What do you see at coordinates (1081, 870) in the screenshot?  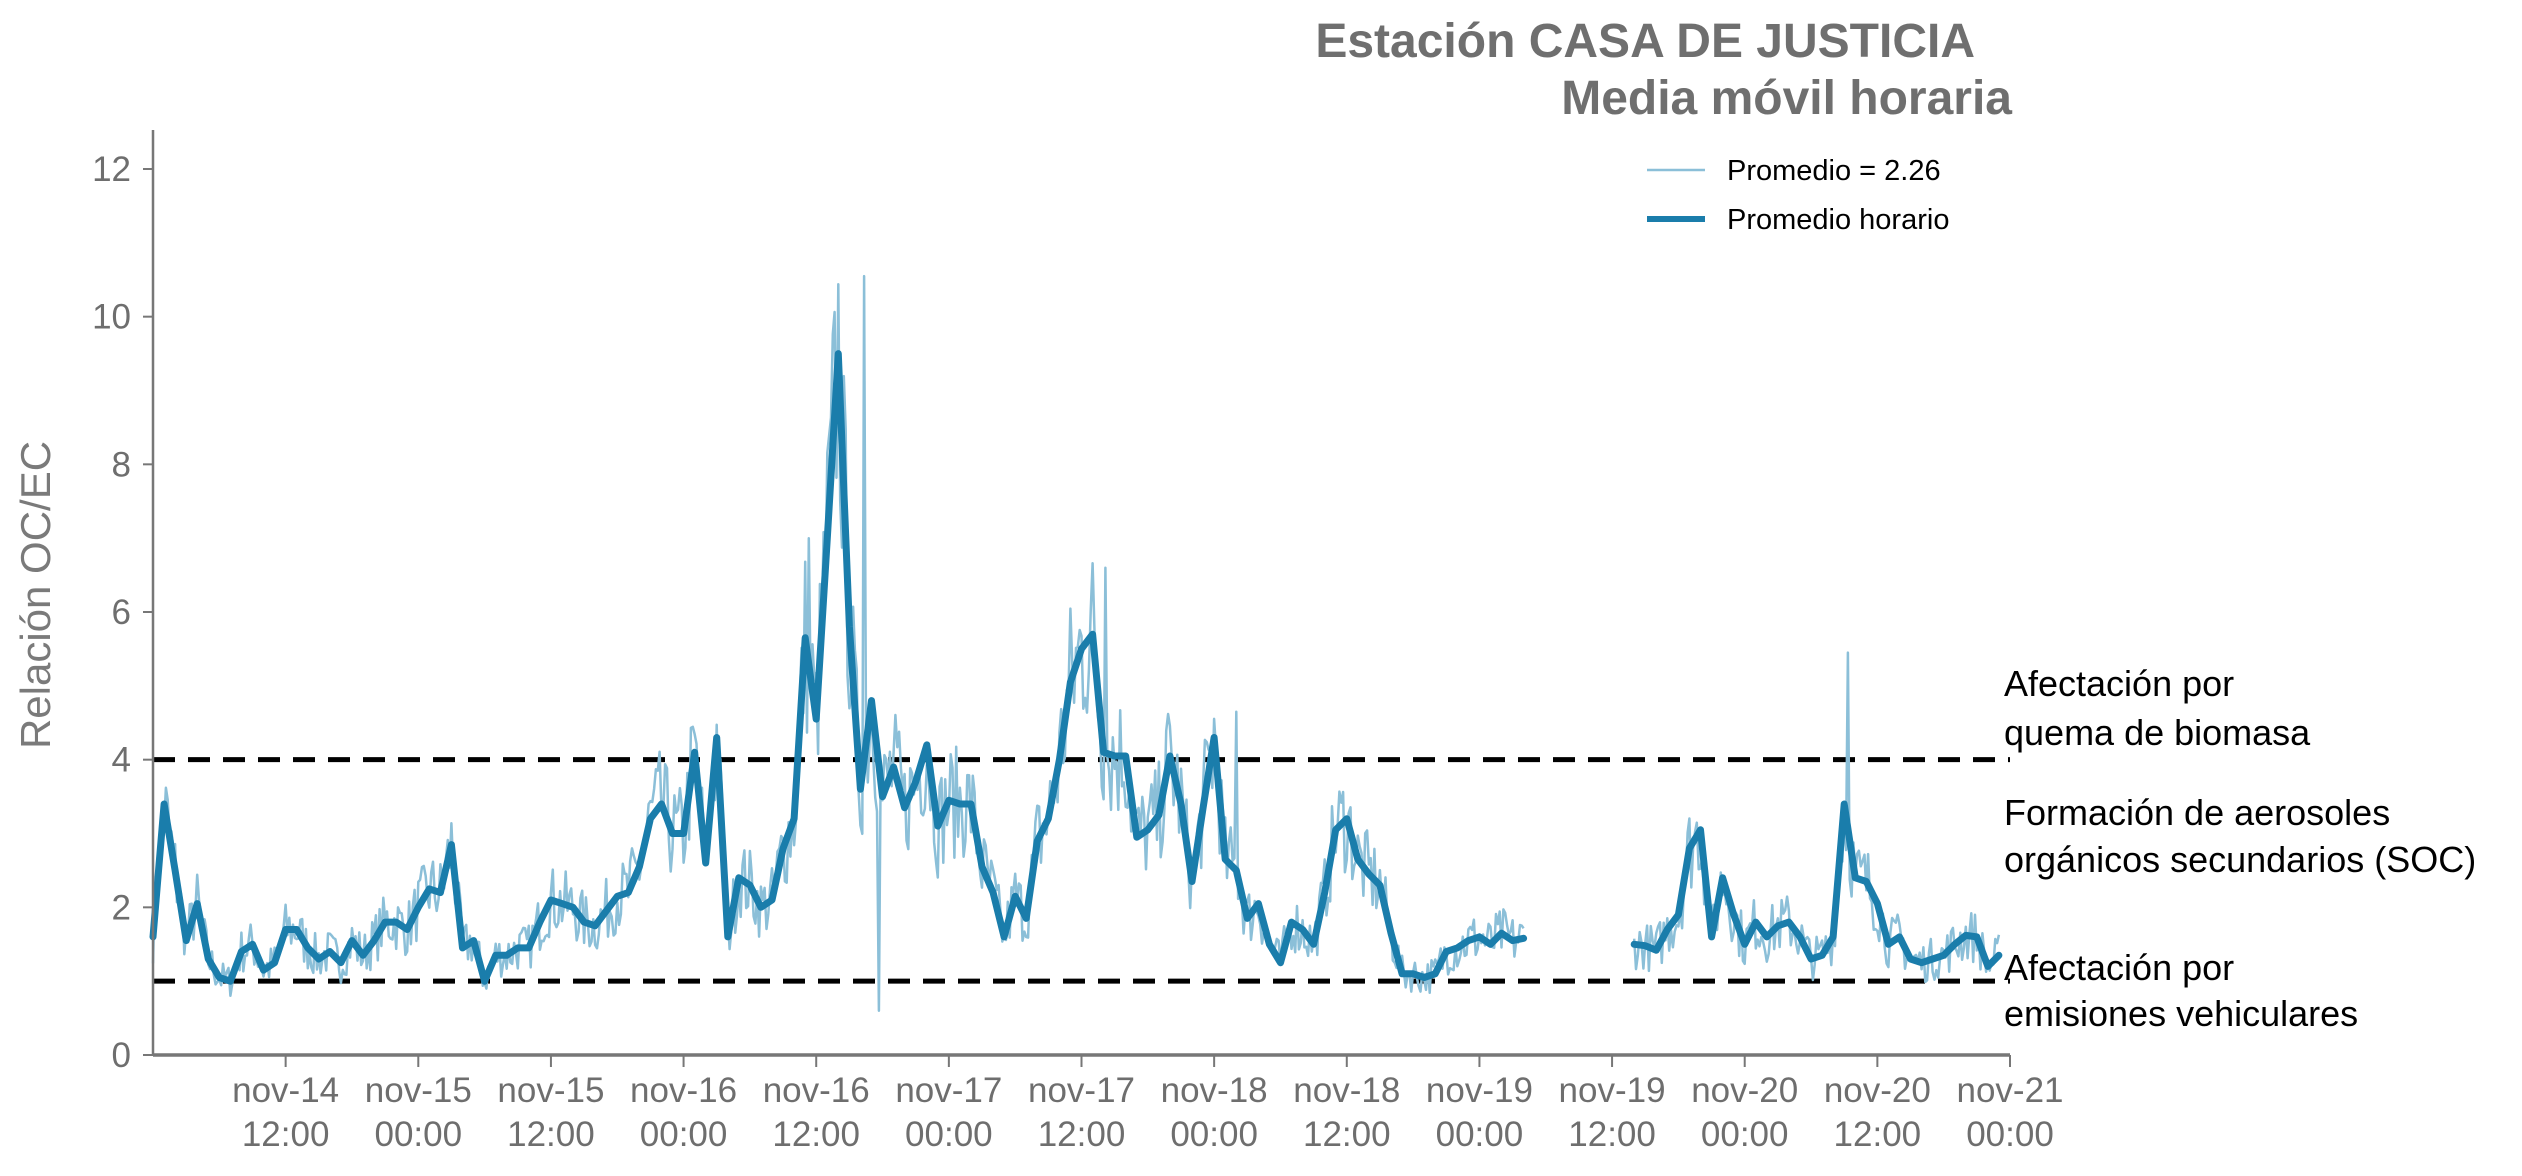 I see `reference-lines` at bounding box center [1081, 870].